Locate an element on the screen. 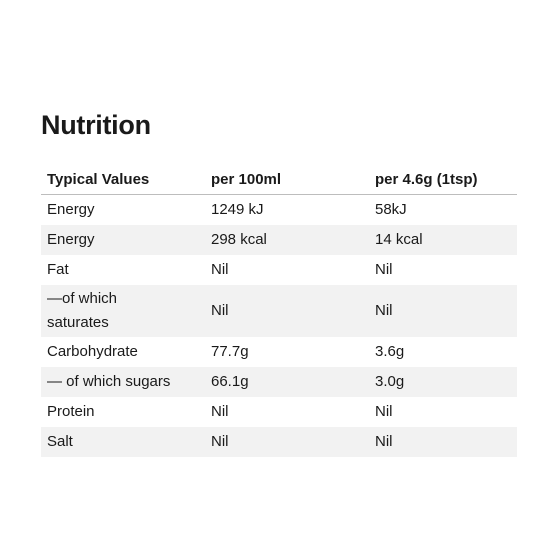  nutrient-label: Salt is located at coordinates (123, 442).